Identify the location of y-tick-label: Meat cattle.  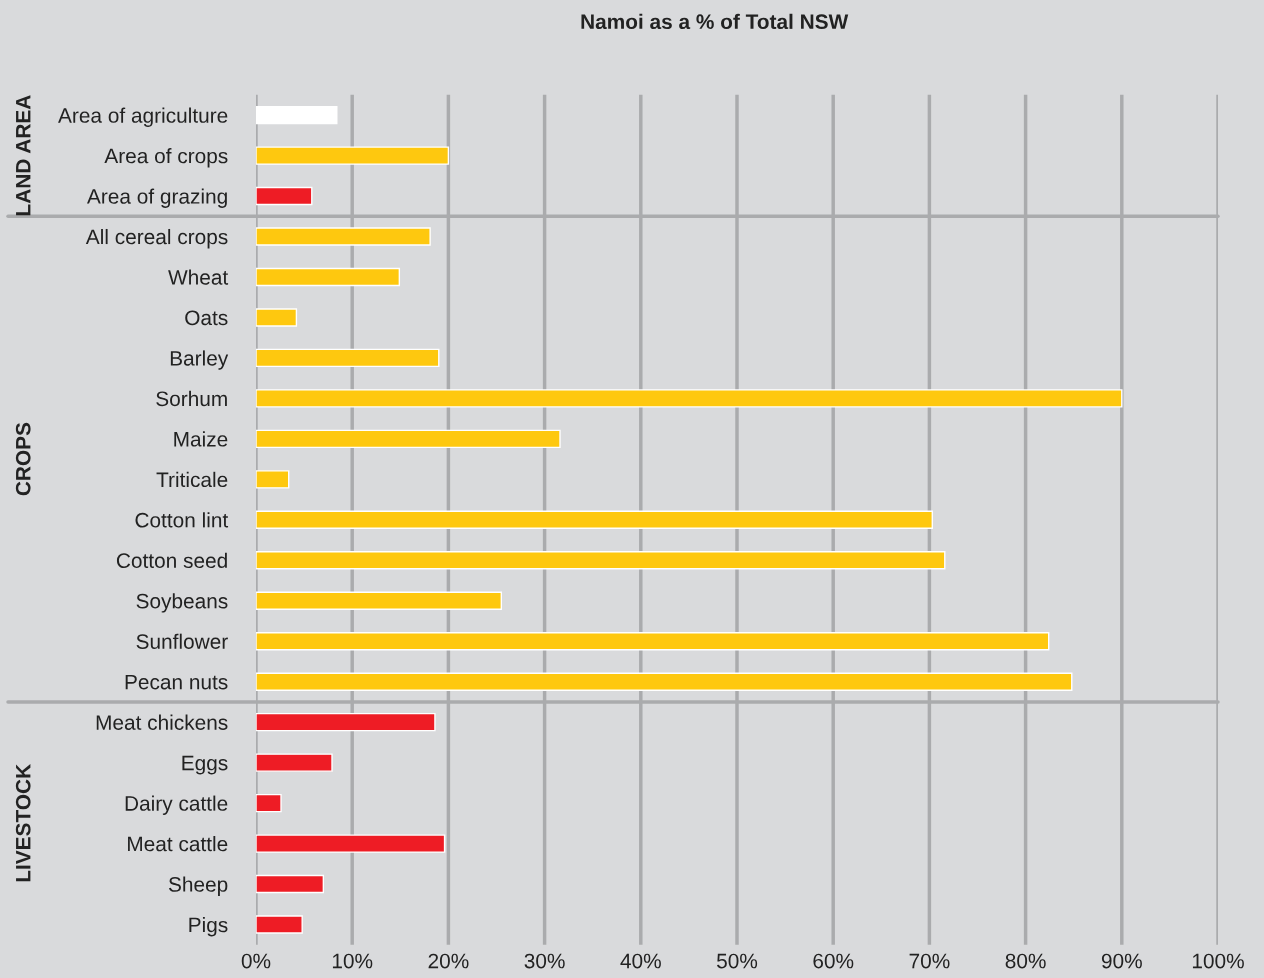
(178, 844).